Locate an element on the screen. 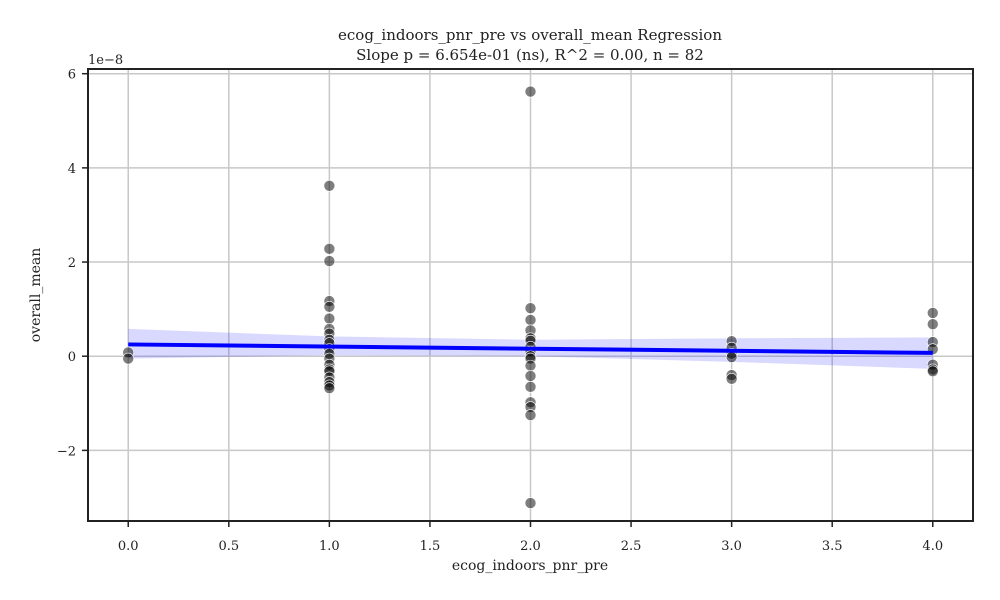 Image resolution: width=1000 pixels, height=600 pixels. y-tick-label: −2 is located at coordinates (66, 451).